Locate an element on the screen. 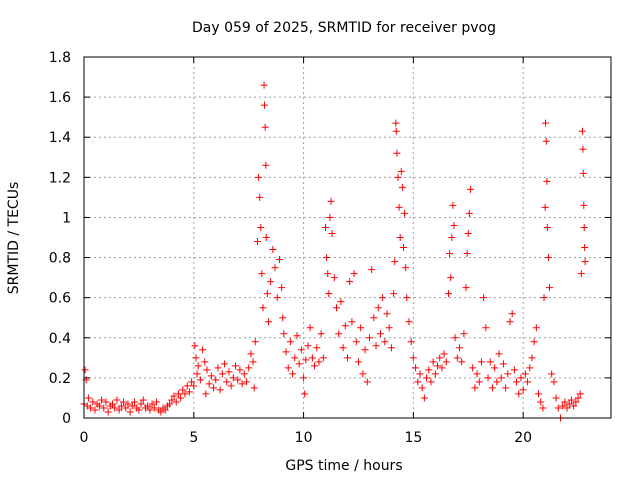 The image size is (640, 480). y-tick-label: 1.8 is located at coordinates (60, 58).